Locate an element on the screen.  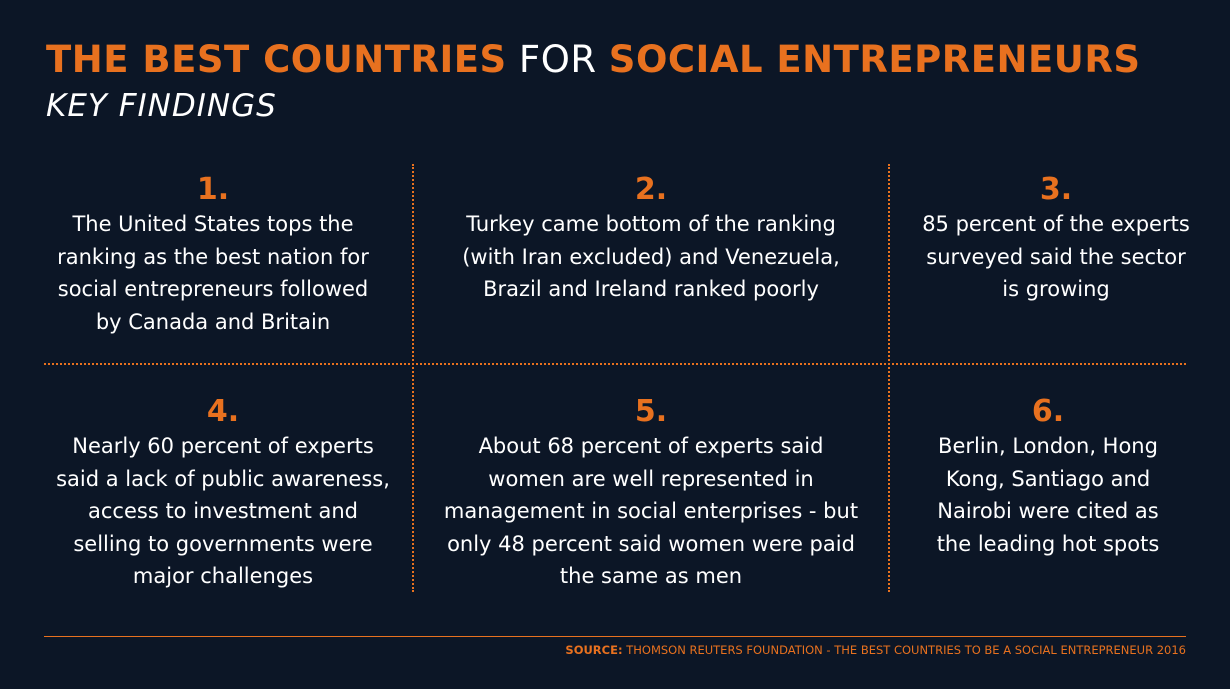
finding-number: 5. is located at coordinates (651, 411).